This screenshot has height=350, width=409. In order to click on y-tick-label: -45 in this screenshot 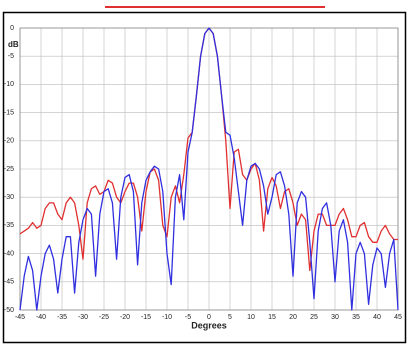, I will do `click(9, 282)`.